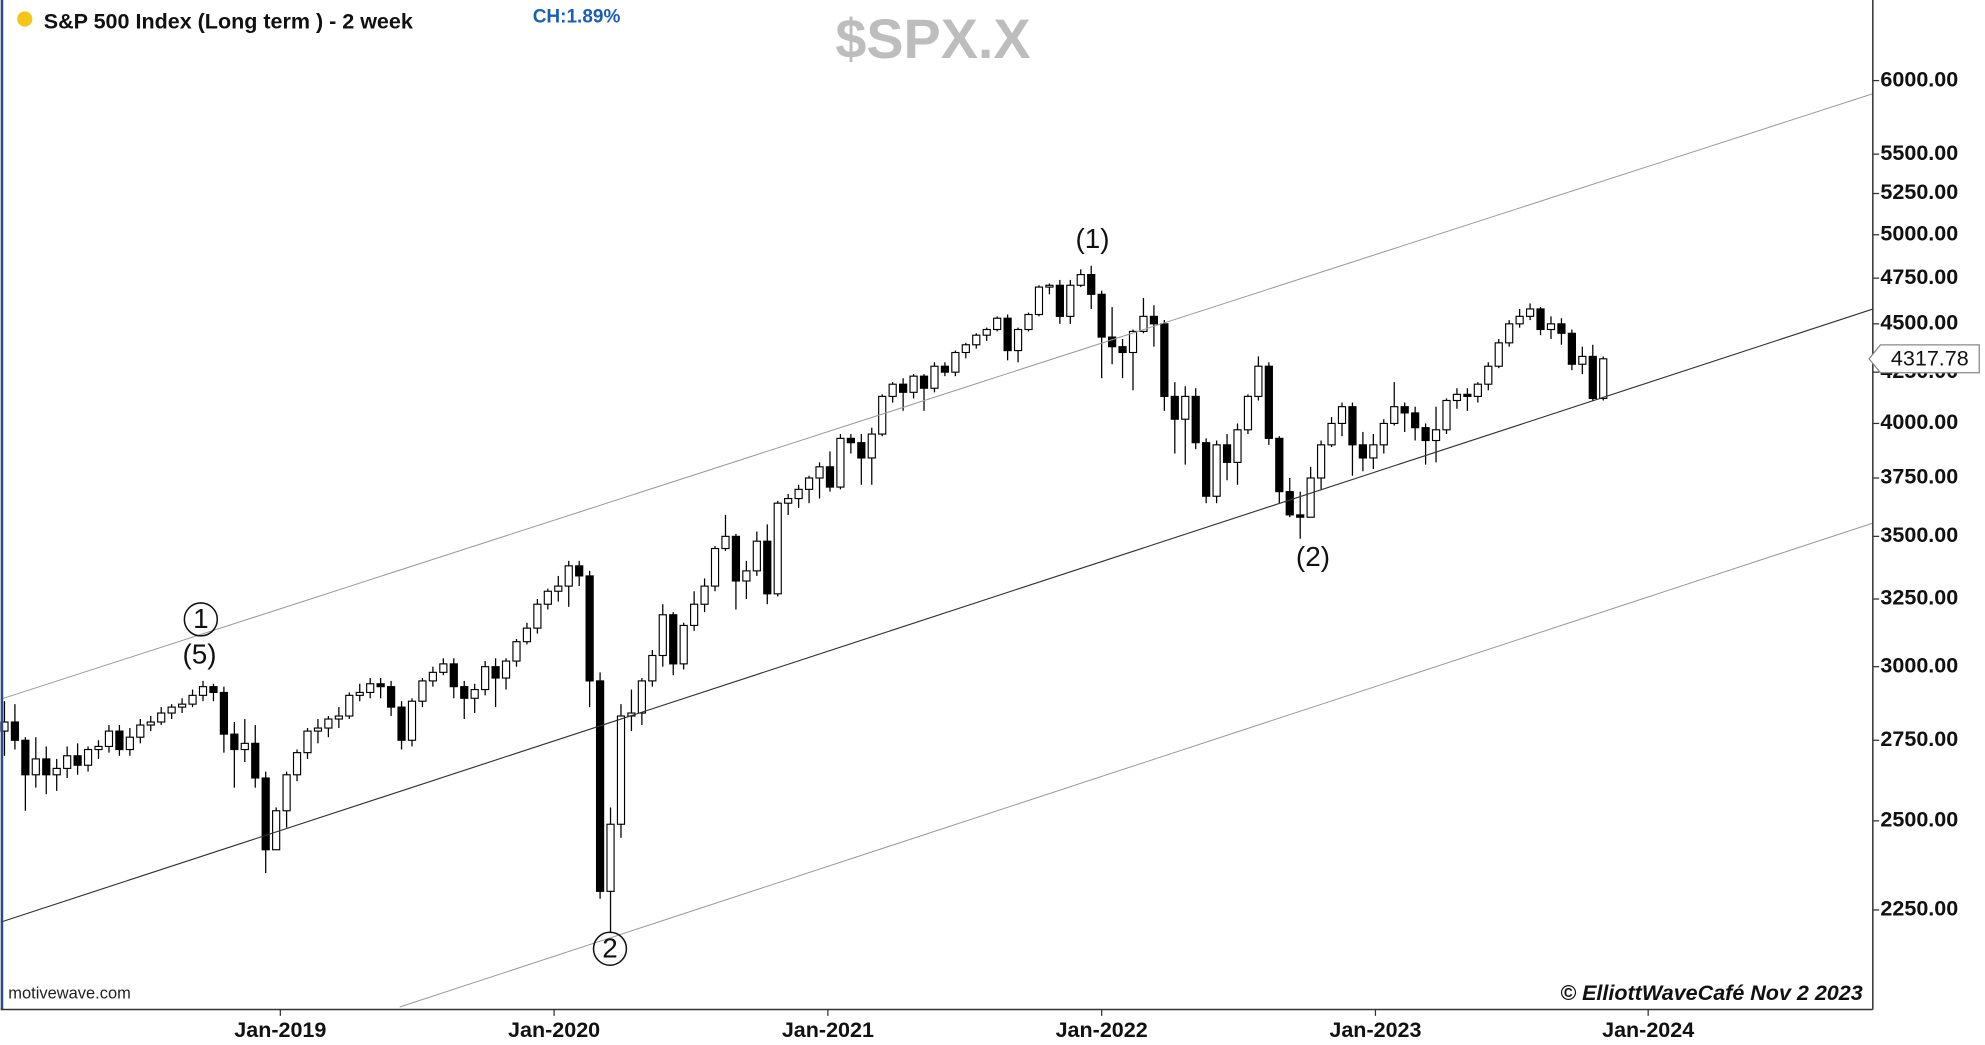  I want to click on y-tick-label: 3000.00, so click(1919, 665).